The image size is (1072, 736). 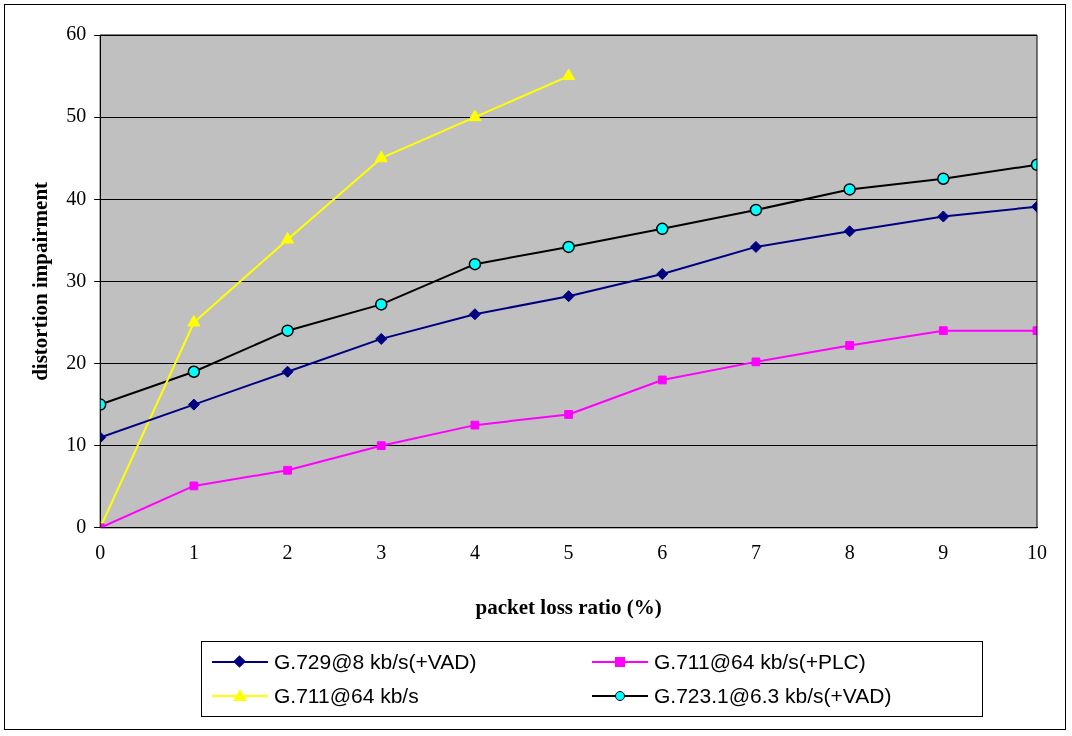 What do you see at coordinates (100, 552) in the screenshot?
I see `x-tick-label: 0` at bounding box center [100, 552].